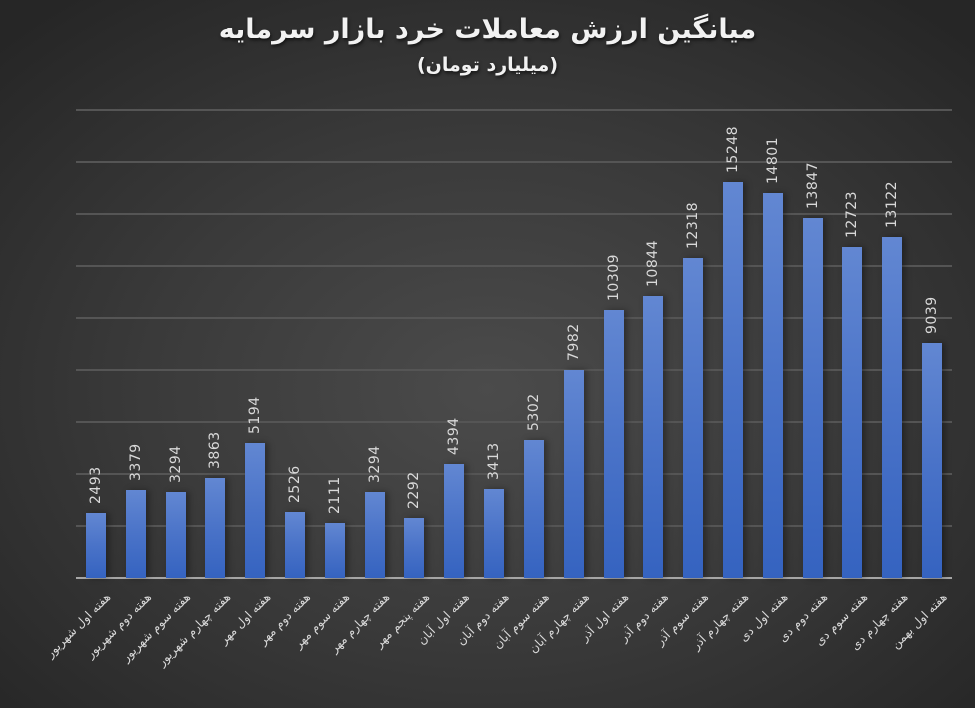 The height and width of the screenshot is (708, 975). What do you see at coordinates (733, 149) in the screenshot?
I see `data-label: 15248` at bounding box center [733, 149].